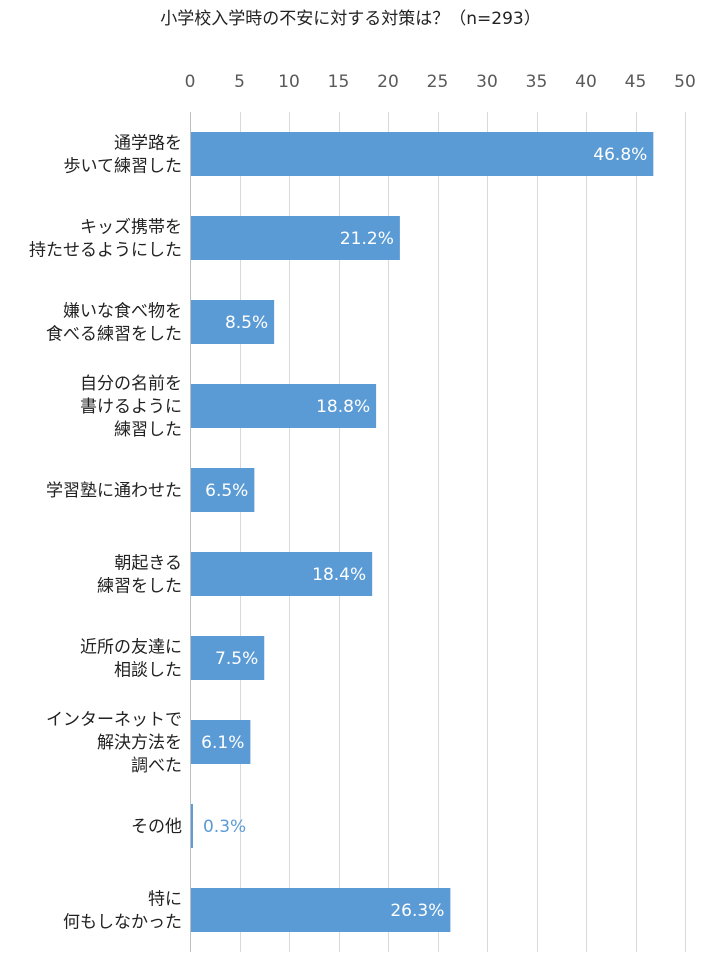 This screenshot has height=974, width=701. What do you see at coordinates (148, 430) in the screenshot?
I see `category-label-line: 練習した` at bounding box center [148, 430].